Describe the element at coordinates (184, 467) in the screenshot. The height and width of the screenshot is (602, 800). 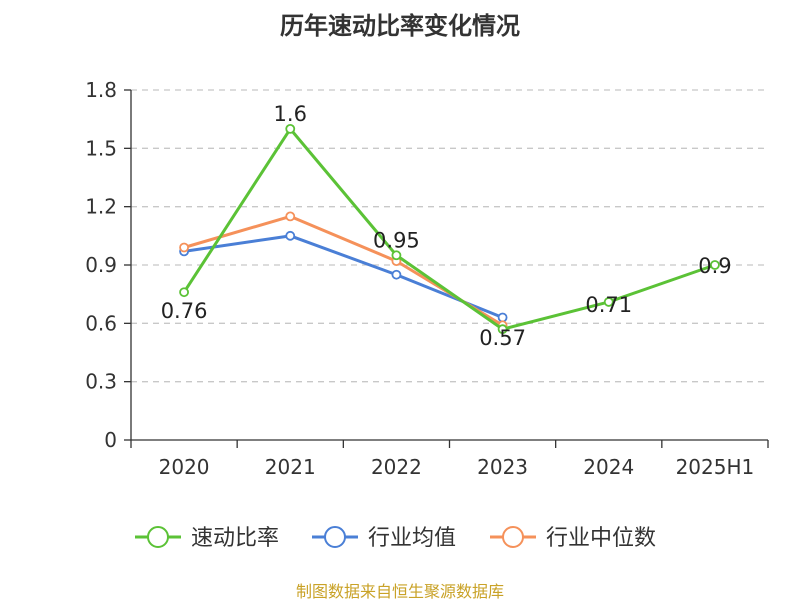
I see `x-tick-label: 2020` at that location.